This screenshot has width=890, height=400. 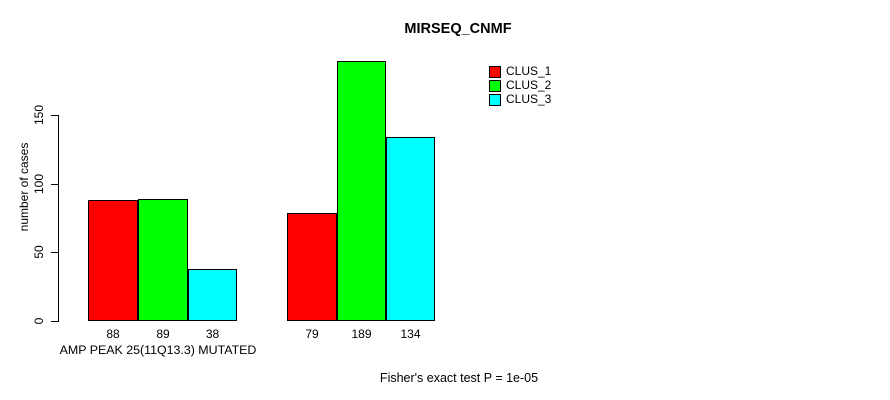 What do you see at coordinates (361, 191) in the screenshot?
I see `bar-clus_2-group2` at bounding box center [361, 191].